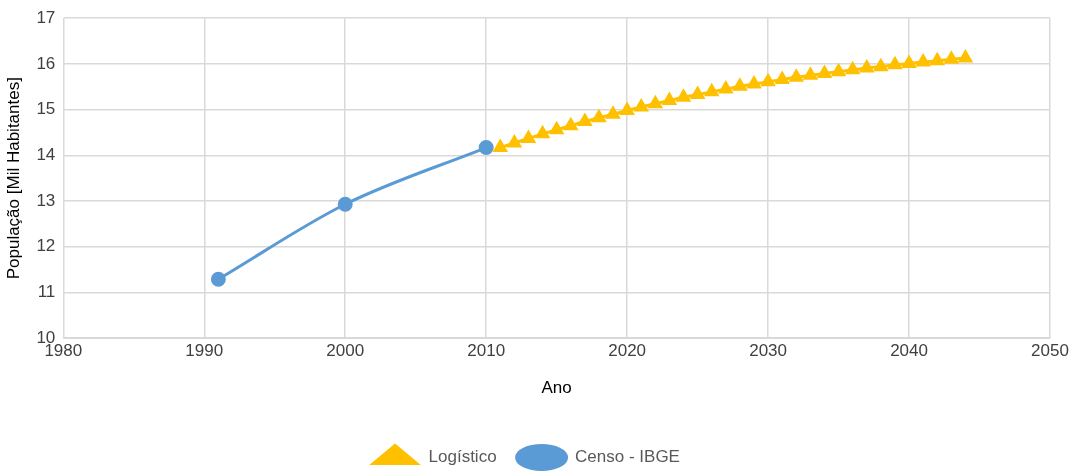 This screenshot has width=1080, height=476. What do you see at coordinates (46, 292) in the screenshot?
I see `y-tick-label: 11` at bounding box center [46, 292].